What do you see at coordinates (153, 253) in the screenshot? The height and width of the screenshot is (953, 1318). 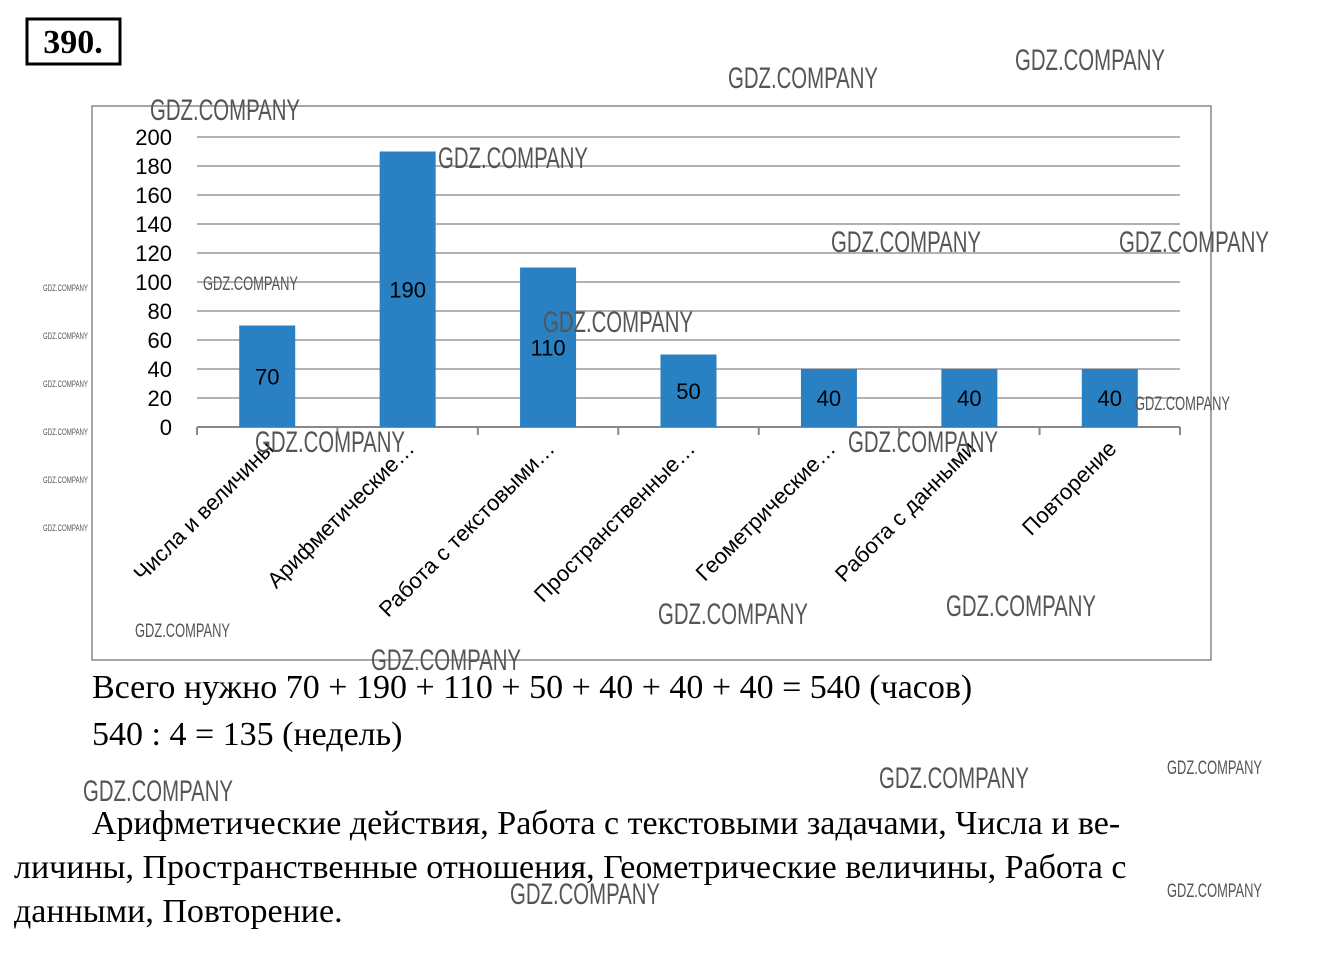 I see `y-tick-label: 120` at bounding box center [153, 253].